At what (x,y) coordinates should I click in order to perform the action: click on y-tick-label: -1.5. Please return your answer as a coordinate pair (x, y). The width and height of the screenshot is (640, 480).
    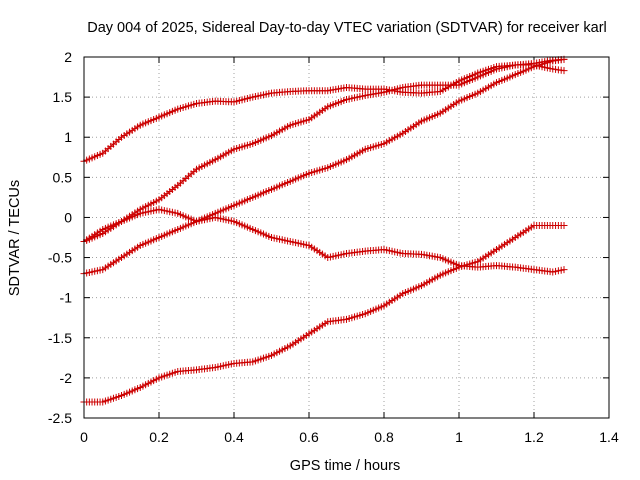
    Looking at the image, I should click on (60, 338).